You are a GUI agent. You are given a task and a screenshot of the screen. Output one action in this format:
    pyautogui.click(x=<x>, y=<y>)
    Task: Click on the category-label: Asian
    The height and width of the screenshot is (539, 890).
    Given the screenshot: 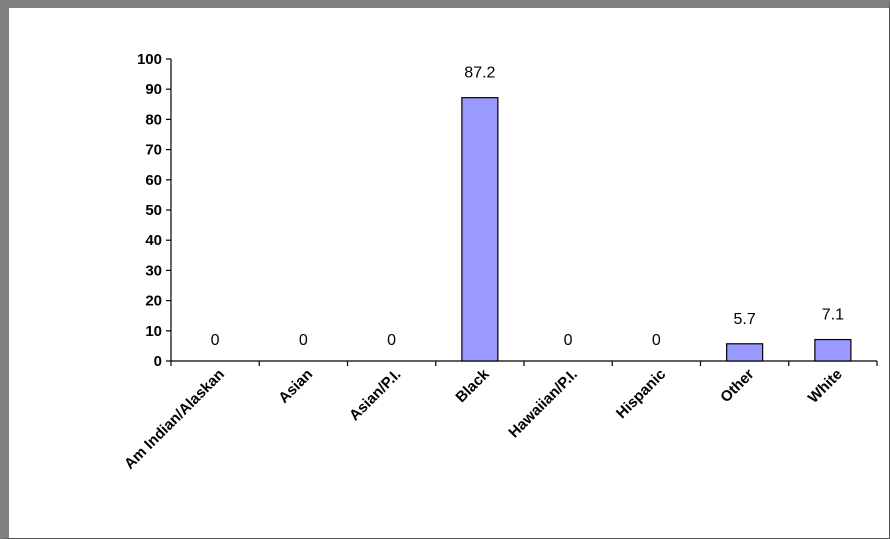 What is the action you would take?
    pyautogui.click(x=295, y=386)
    